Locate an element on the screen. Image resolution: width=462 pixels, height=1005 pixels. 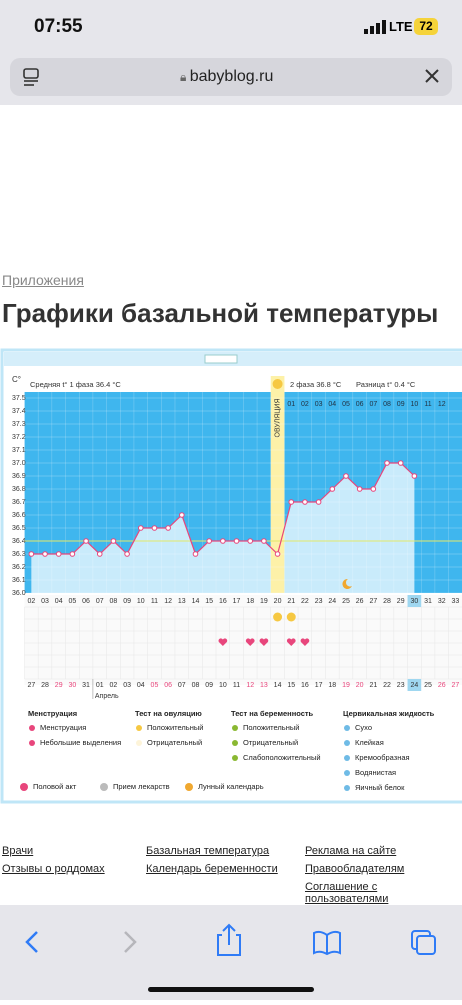
date-label: 07 is located at coordinates (182, 685).